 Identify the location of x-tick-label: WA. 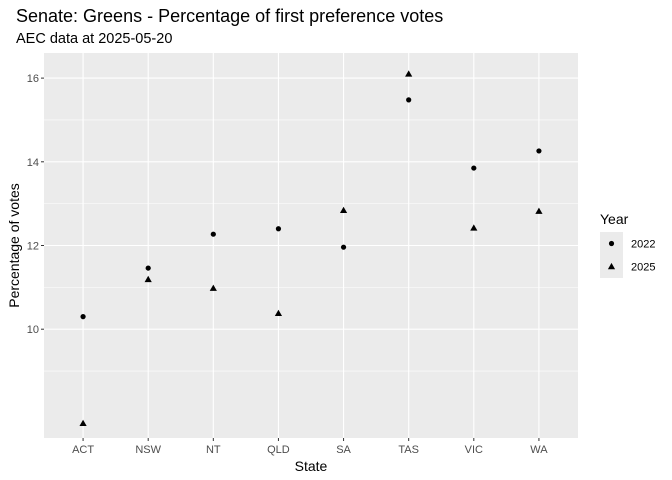
(539, 450).